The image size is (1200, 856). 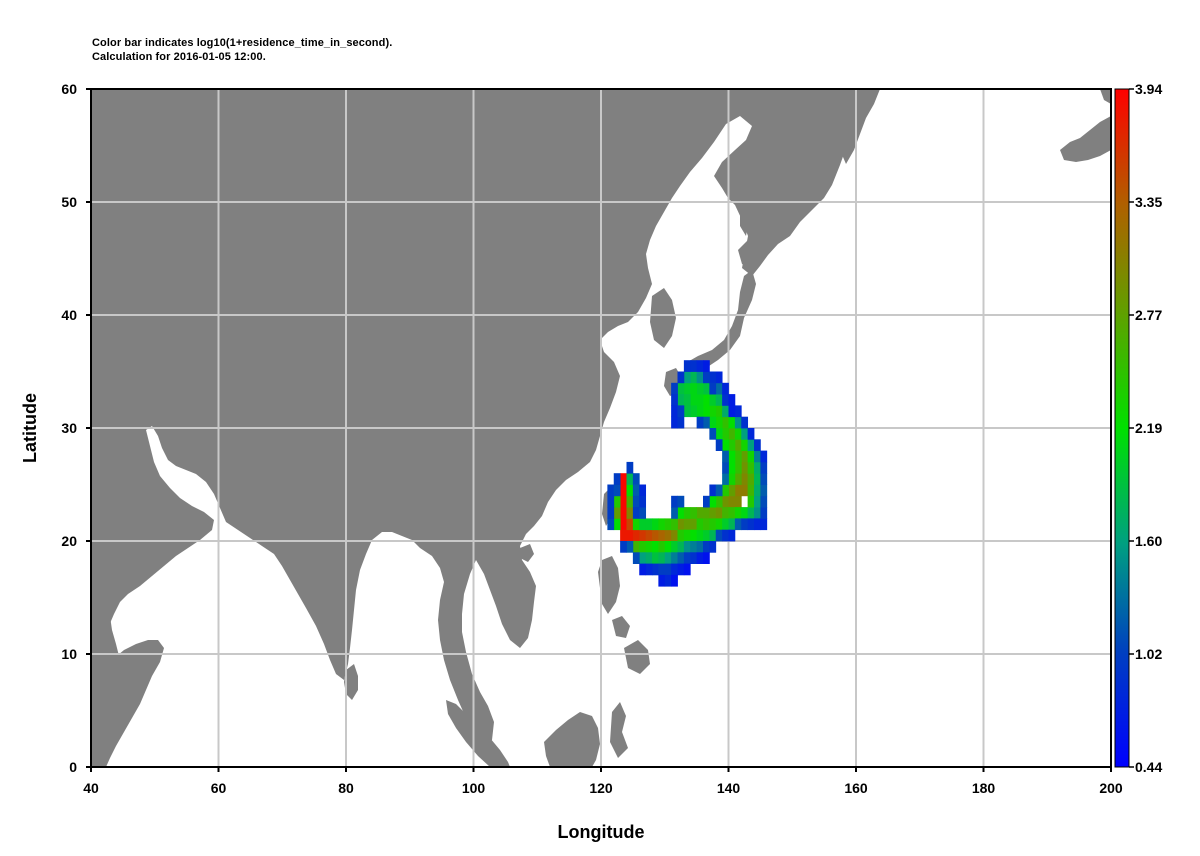 I want to click on x-axis-label: Longitude, so click(x=601, y=832).